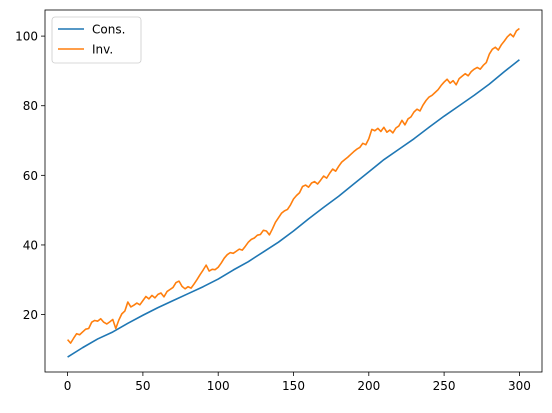 The height and width of the screenshot is (413, 552). I want to click on y-tick-label: 40, so click(30, 245).